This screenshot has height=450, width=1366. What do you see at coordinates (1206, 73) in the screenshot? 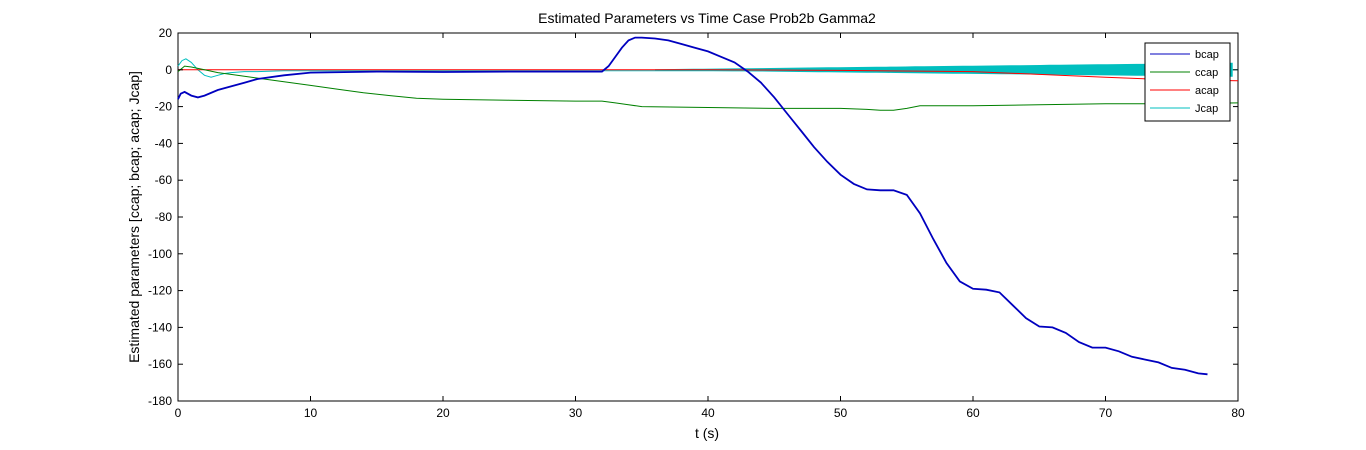
I see `legend-label-ccap: ccap` at bounding box center [1206, 73].